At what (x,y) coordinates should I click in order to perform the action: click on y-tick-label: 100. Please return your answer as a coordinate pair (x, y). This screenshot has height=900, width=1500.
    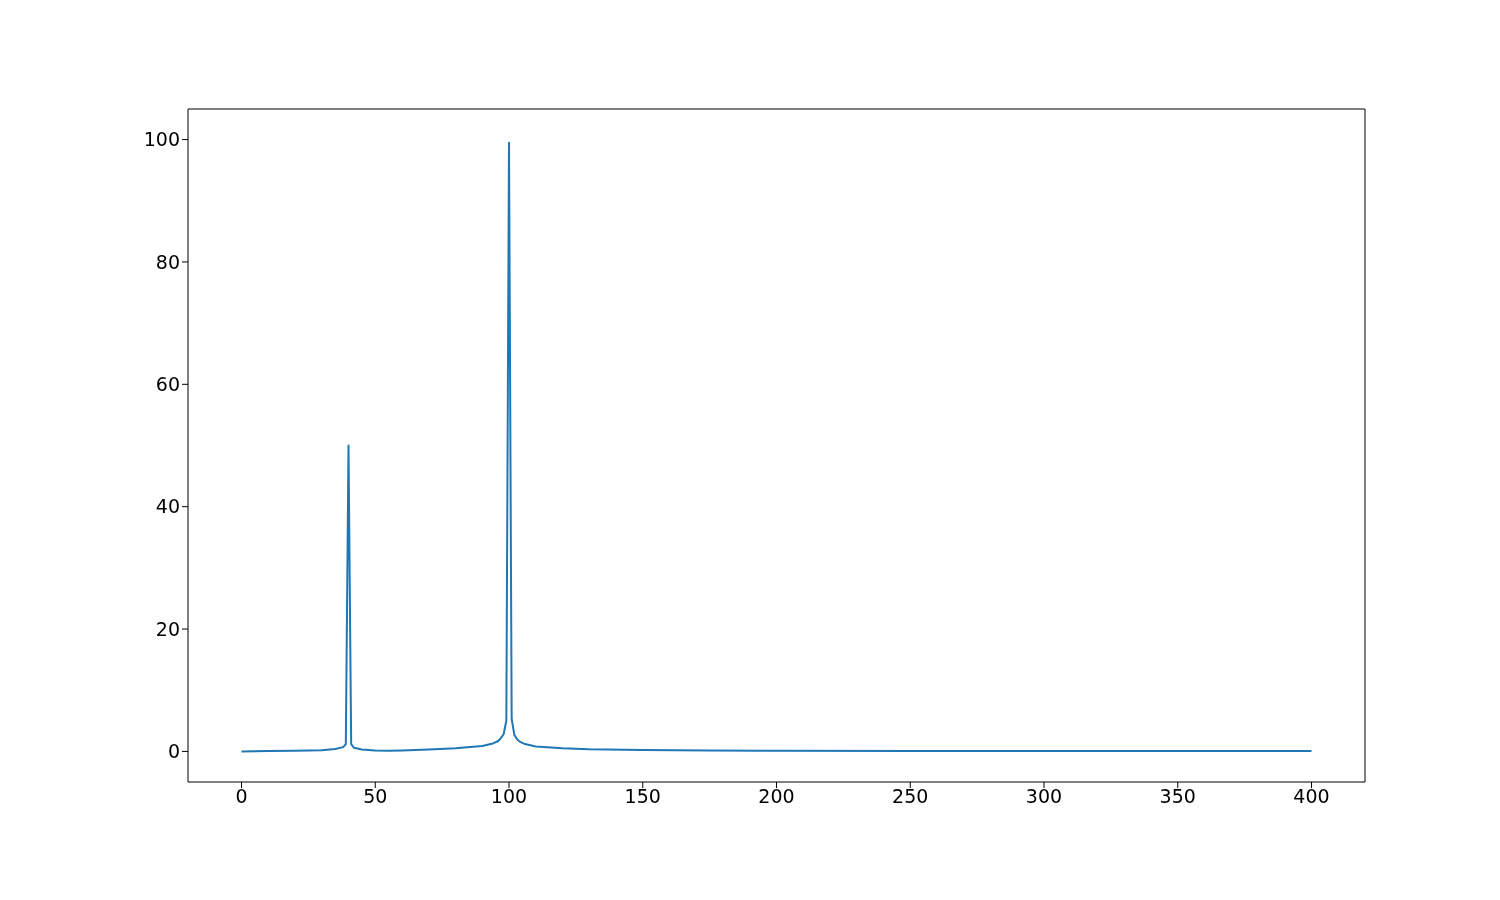
    Looking at the image, I should click on (161, 139).